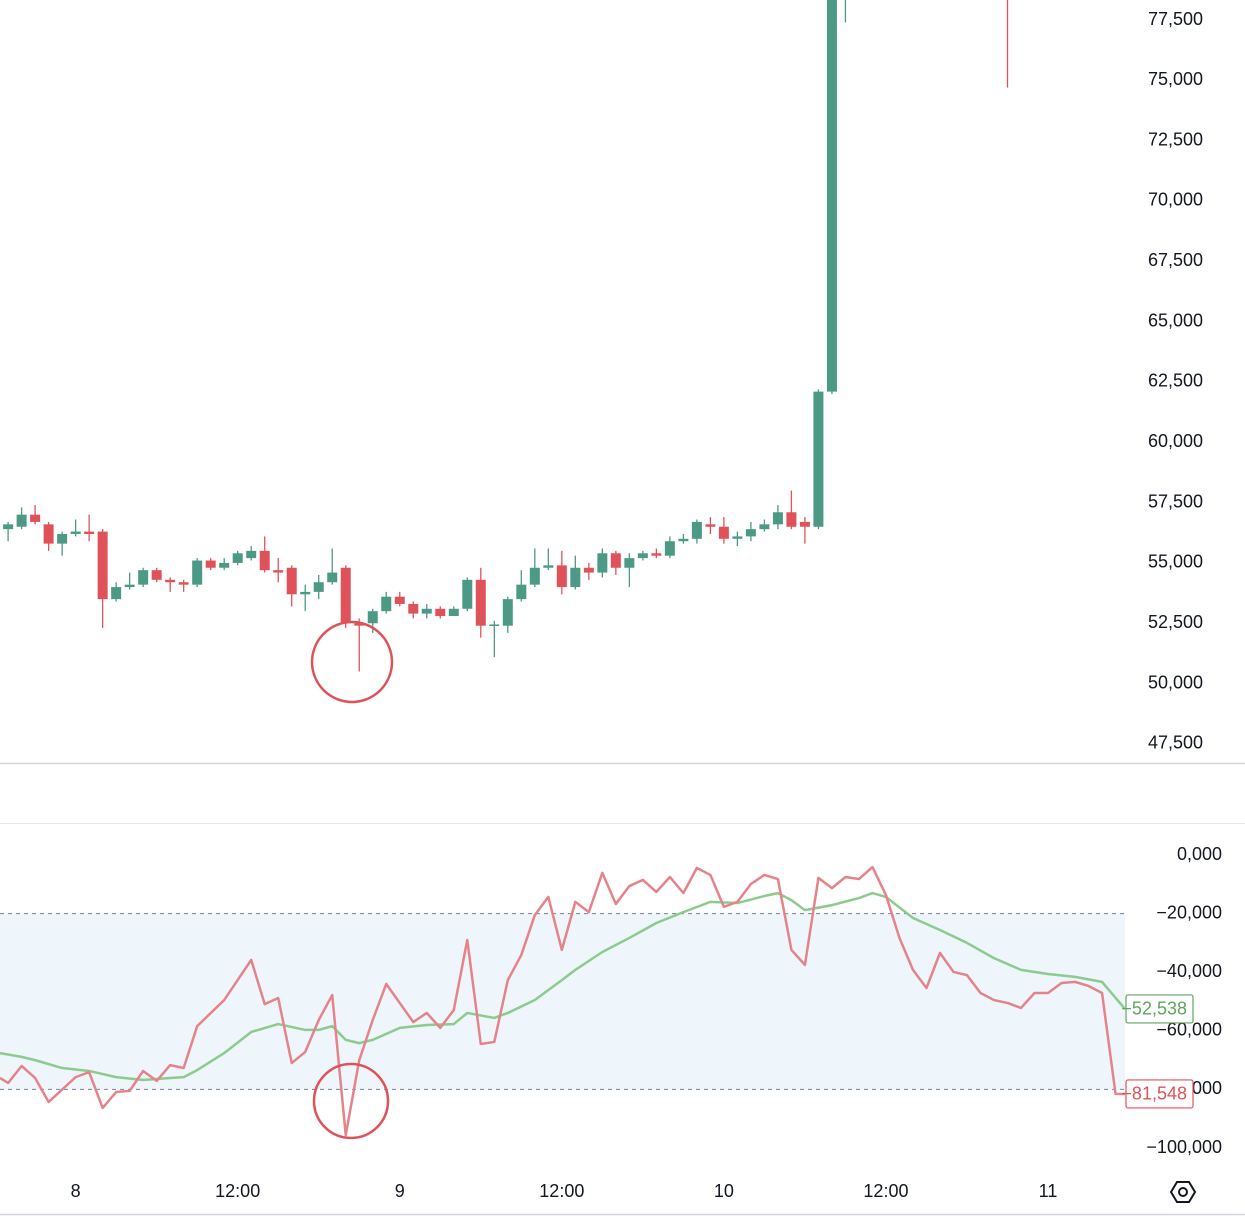 The width and height of the screenshot is (1245, 1220). Describe the element at coordinates (1175, 562) in the screenshot. I see `y-tick-label: 55,000` at that location.